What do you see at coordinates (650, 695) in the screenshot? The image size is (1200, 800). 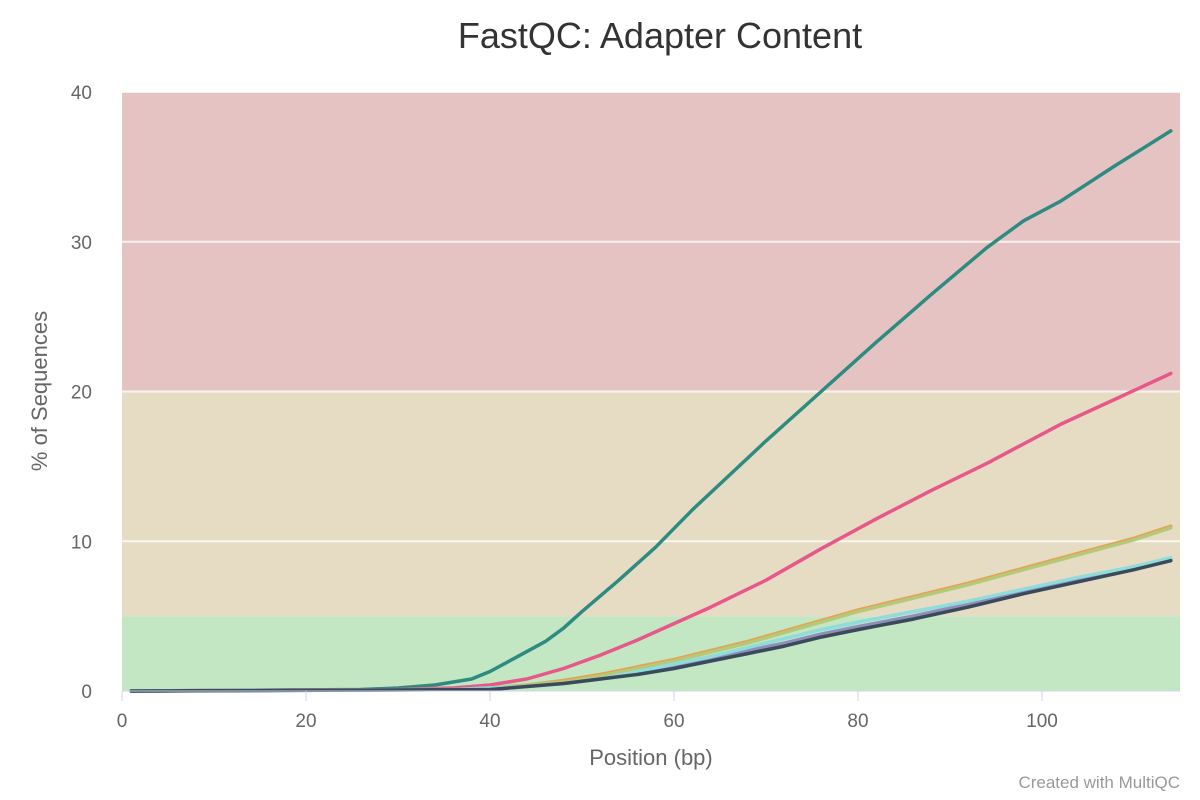 I see `axes` at bounding box center [650, 695].